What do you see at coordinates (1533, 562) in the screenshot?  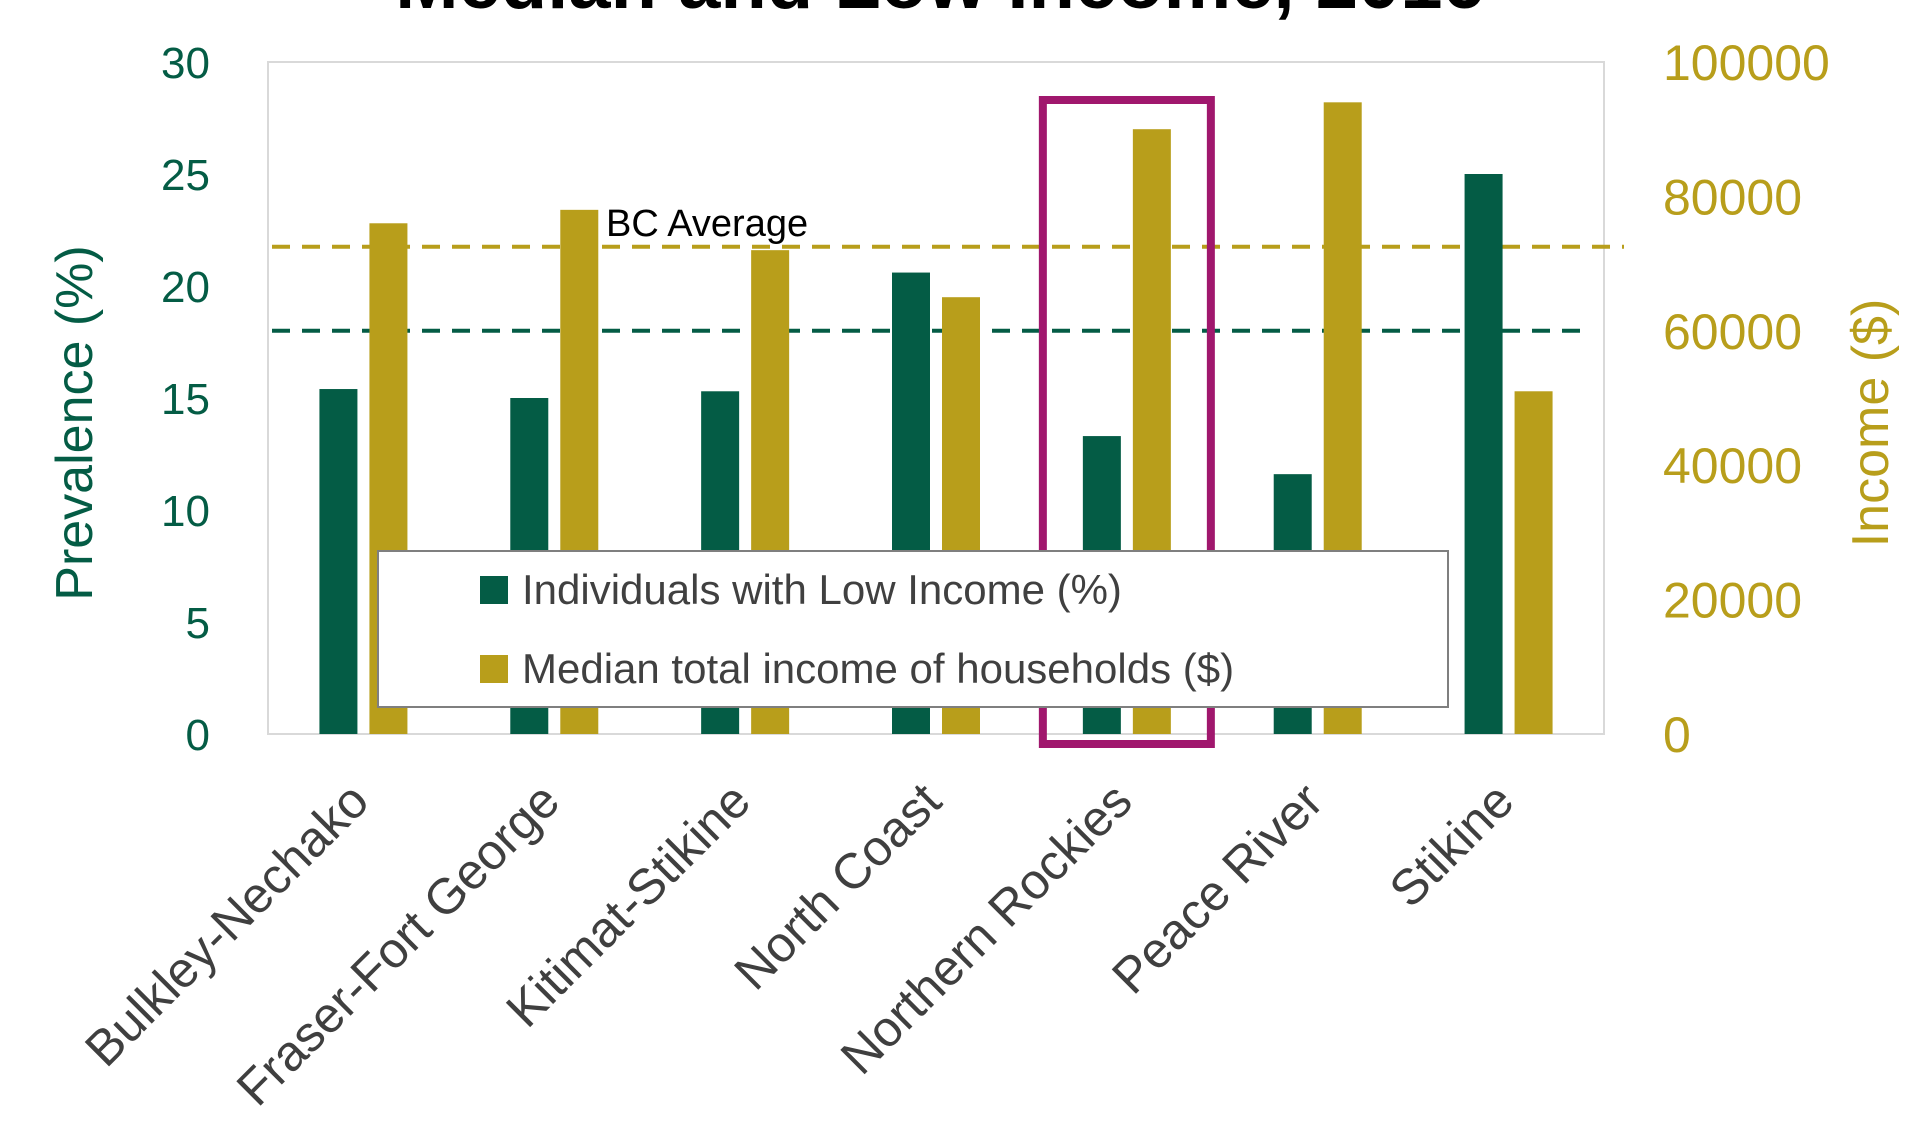 I see `bar-median-income` at bounding box center [1533, 562].